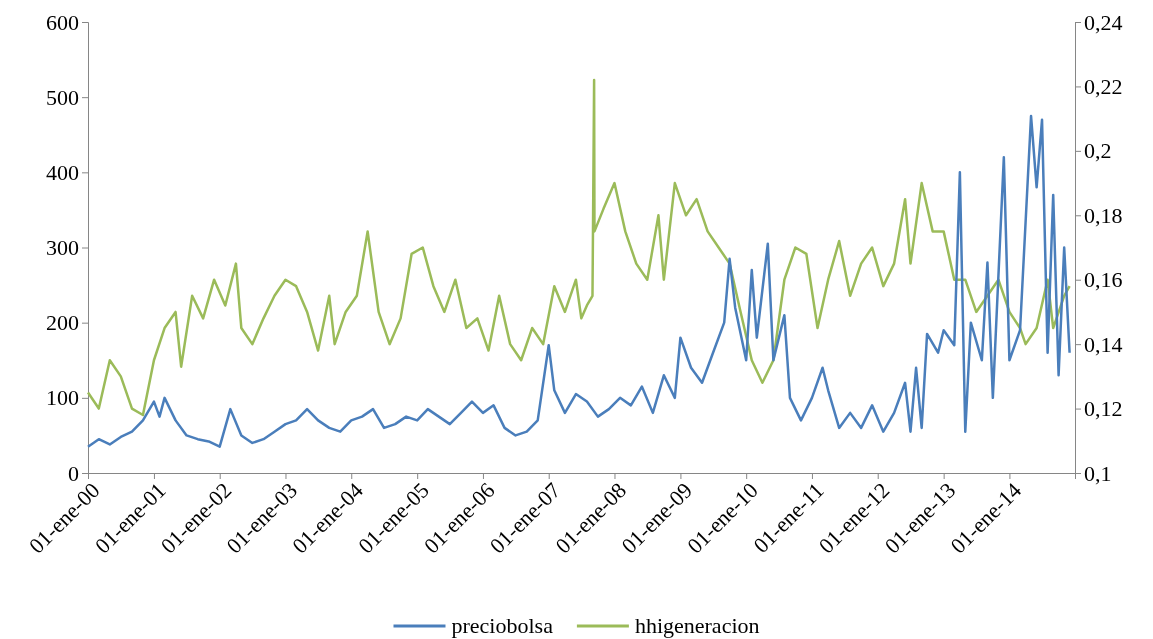 Image resolution: width=1153 pixels, height=639 pixels. What do you see at coordinates (1103, 280) in the screenshot?
I see `y2-tick-label: 0,16` at bounding box center [1103, 280].